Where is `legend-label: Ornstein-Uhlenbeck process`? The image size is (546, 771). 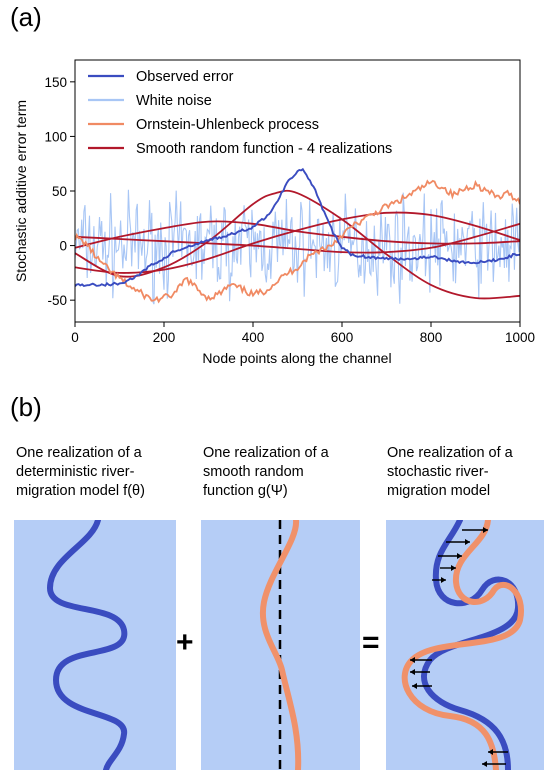
legend-label: Ornstein-Uhlenbeck process is located at coordinates (227, 125).